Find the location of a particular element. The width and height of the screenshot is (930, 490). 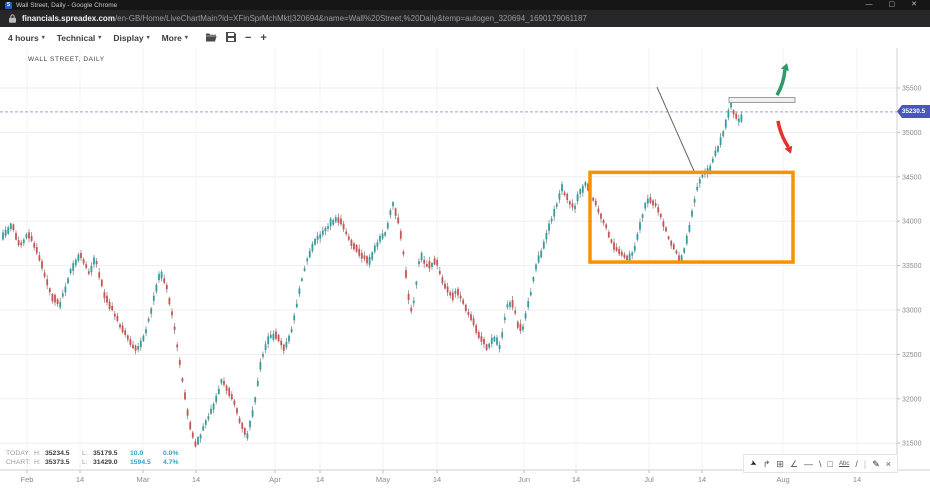

cursor-tool: ➤ is located at coordinates (753, 463).